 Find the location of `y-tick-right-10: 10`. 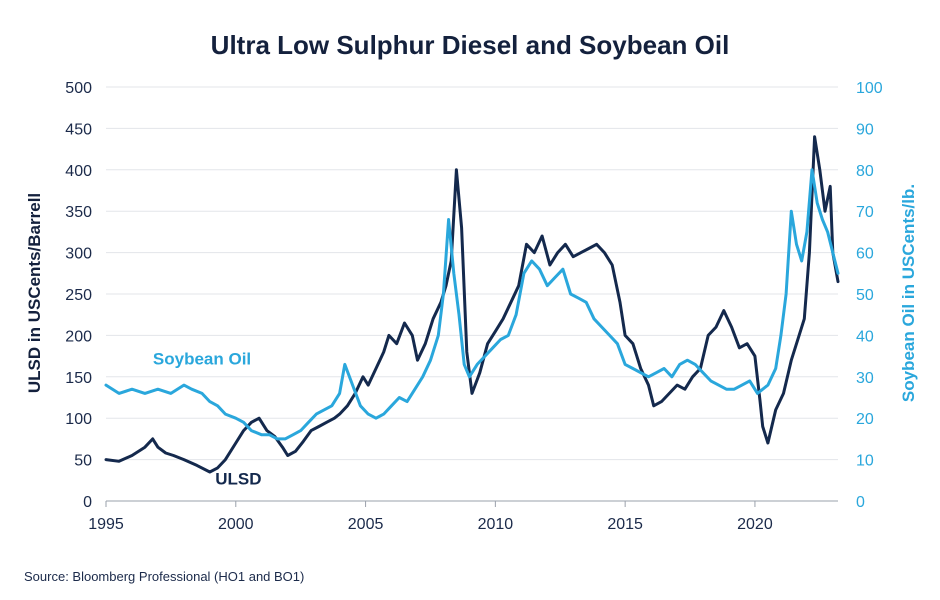

y-tick-right-10: 10 is located at coordinates (865, 461).